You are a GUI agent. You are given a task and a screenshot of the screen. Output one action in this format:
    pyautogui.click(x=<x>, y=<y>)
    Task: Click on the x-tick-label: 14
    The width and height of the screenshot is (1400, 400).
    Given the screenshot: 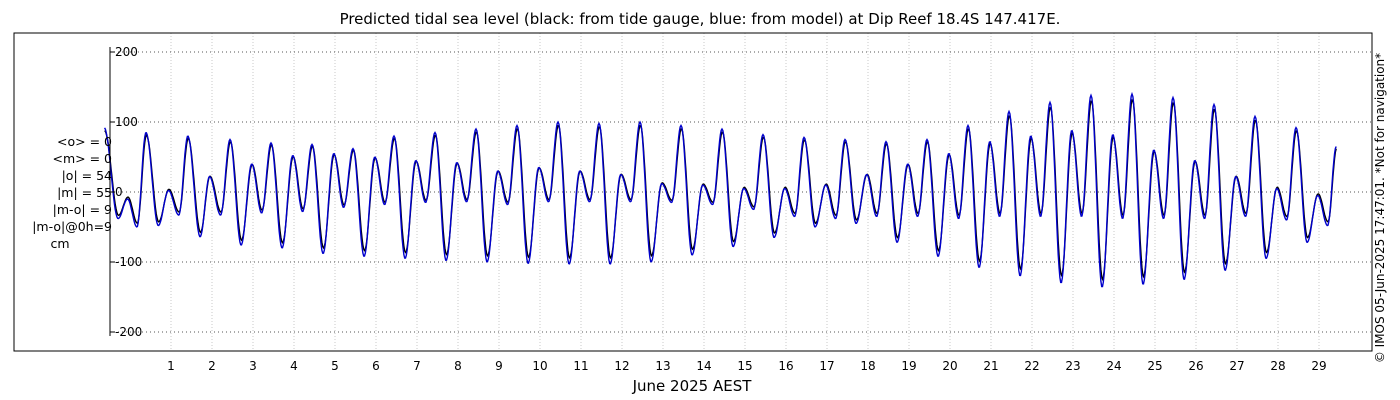 What is the action you would take?
    pyautogui.click(x=703, y=366)
    